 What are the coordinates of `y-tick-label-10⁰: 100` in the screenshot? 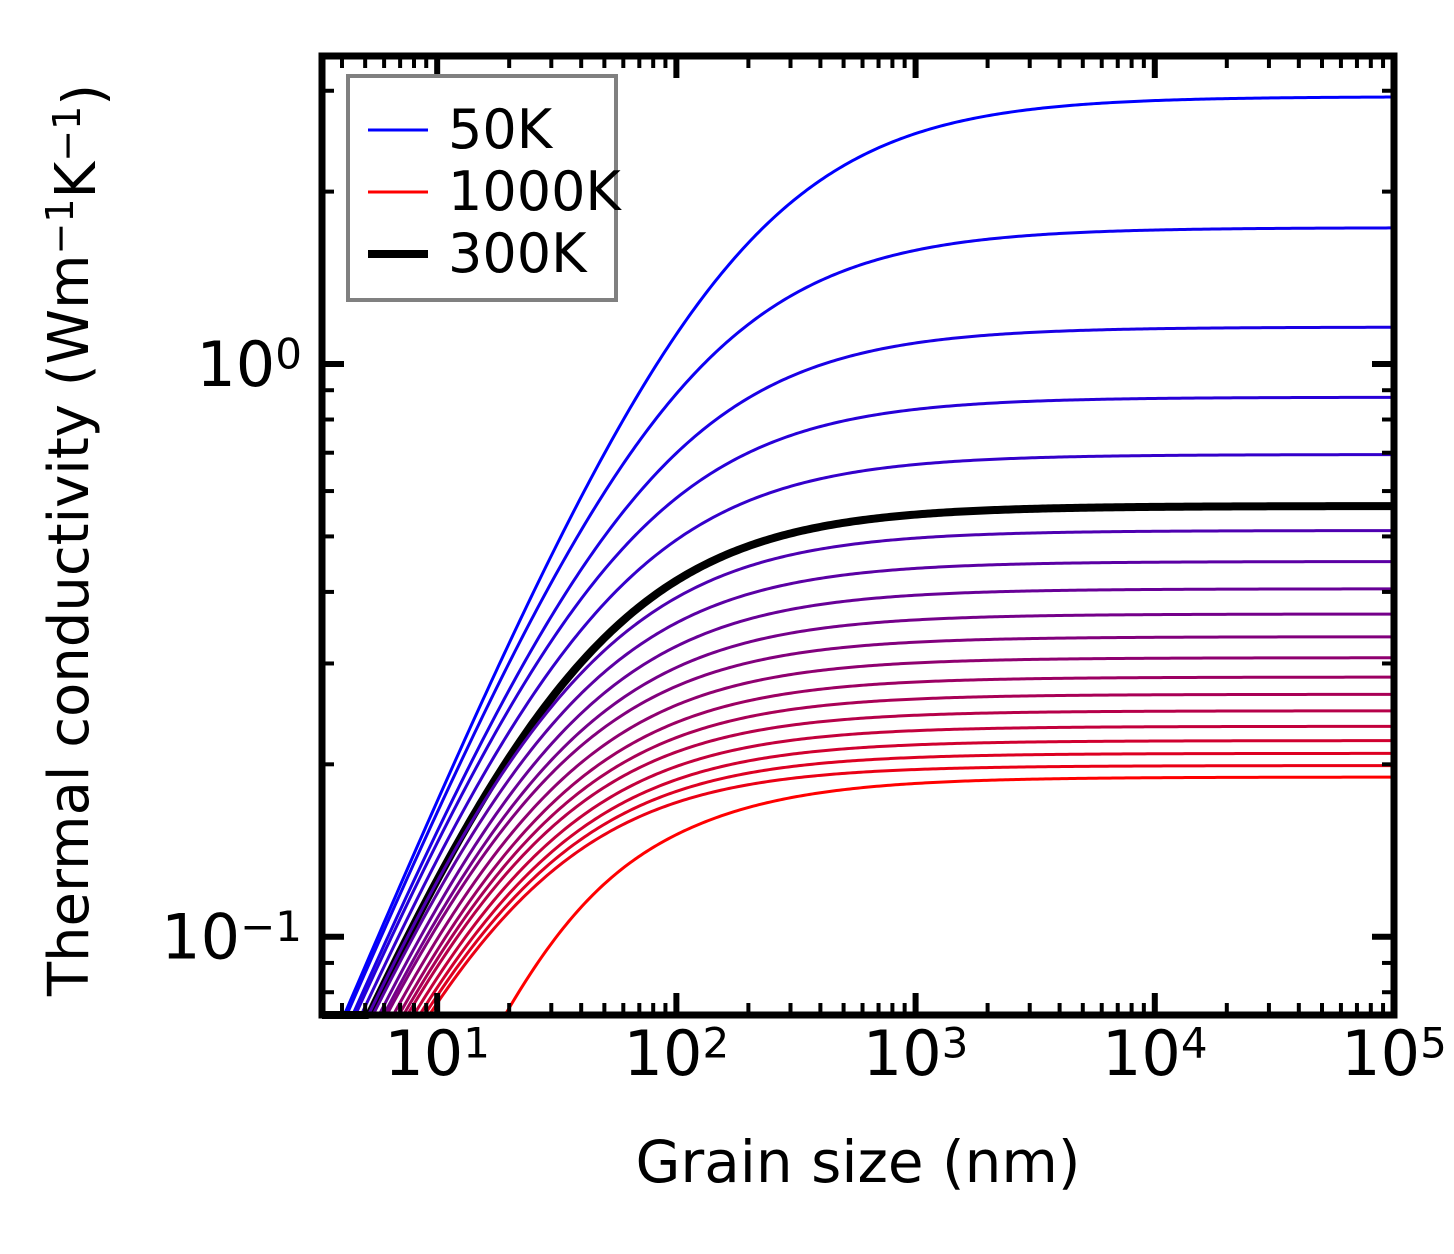 It's located at (249, 364).